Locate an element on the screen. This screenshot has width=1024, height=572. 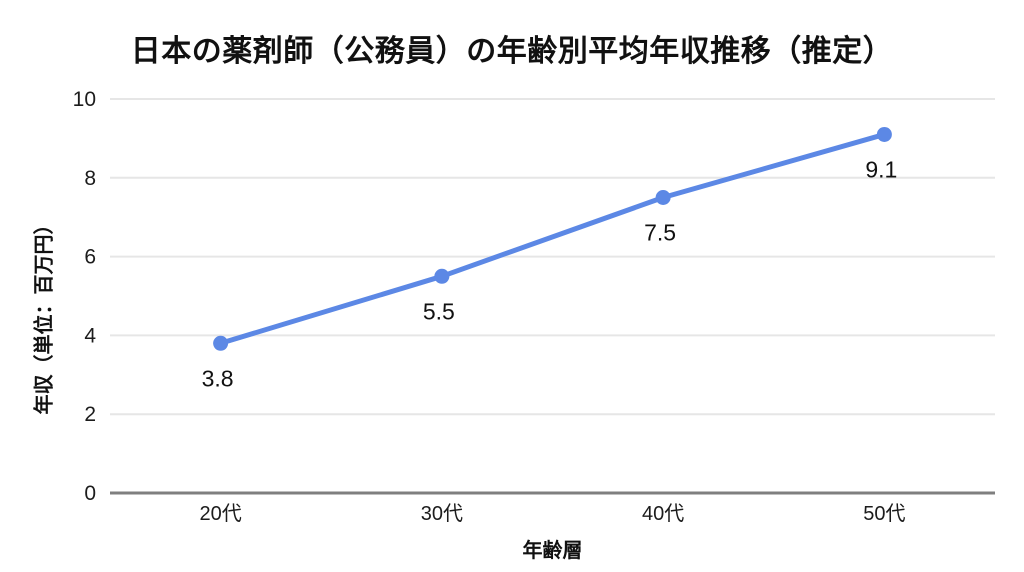
x-tick-label: 50代 is located at coordinates (884, 513).